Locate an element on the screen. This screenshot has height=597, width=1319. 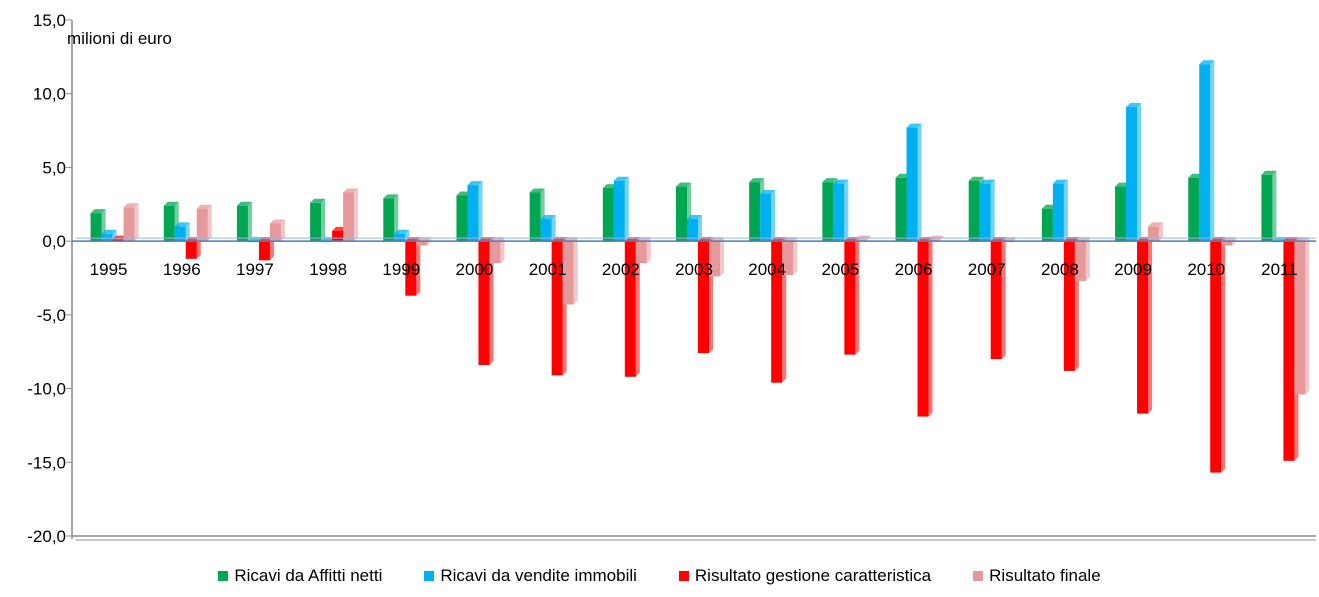
legend-item: Ricavi da vendite immobili is located at coordinates (530, 576).